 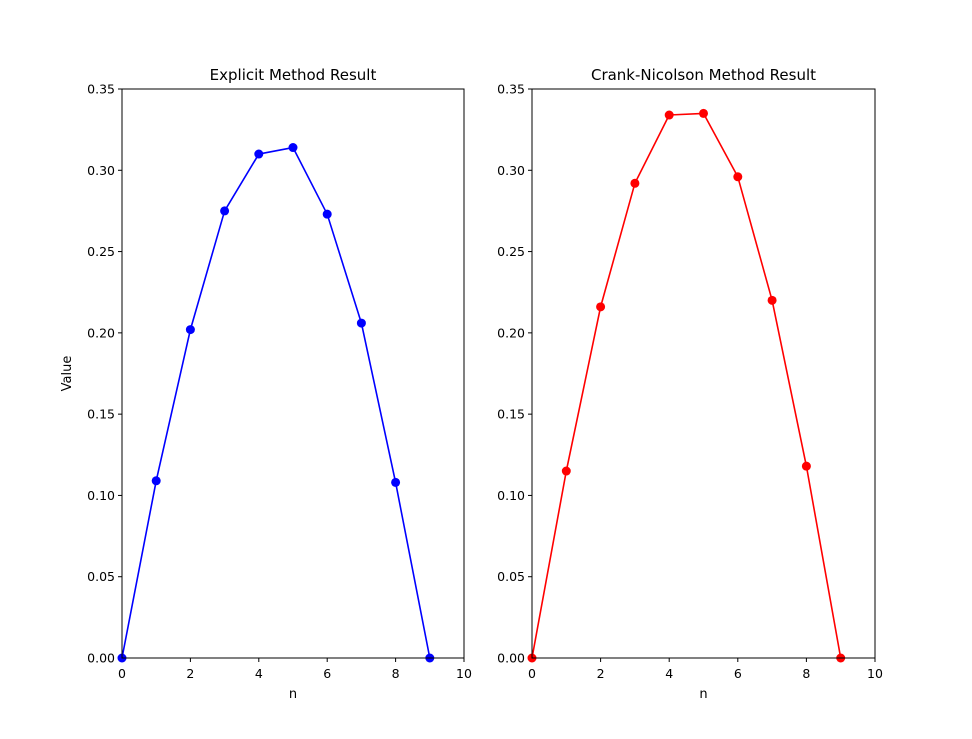 I want to click on chart-title: Explicit Method Result, so click(x=293, y=75).